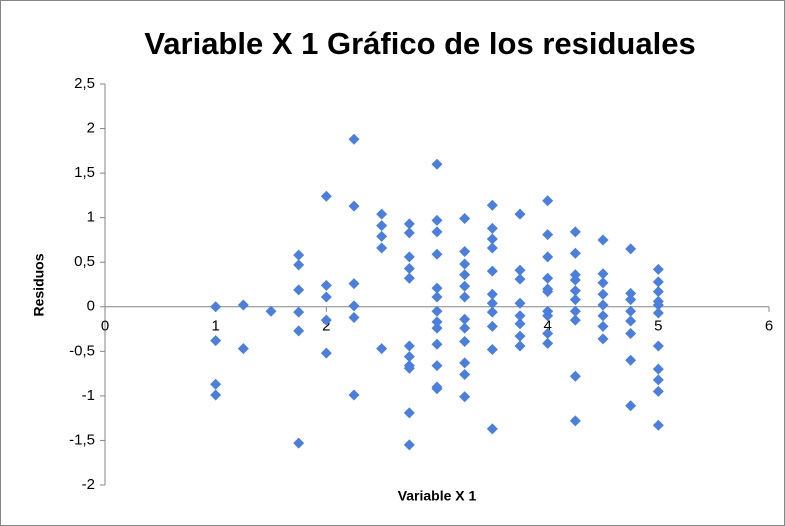 This screenshot has width=785, height=526. Describe the element at coordinates (658, 326) in the screenshot. I see `x-tick-label: 5` at that location.